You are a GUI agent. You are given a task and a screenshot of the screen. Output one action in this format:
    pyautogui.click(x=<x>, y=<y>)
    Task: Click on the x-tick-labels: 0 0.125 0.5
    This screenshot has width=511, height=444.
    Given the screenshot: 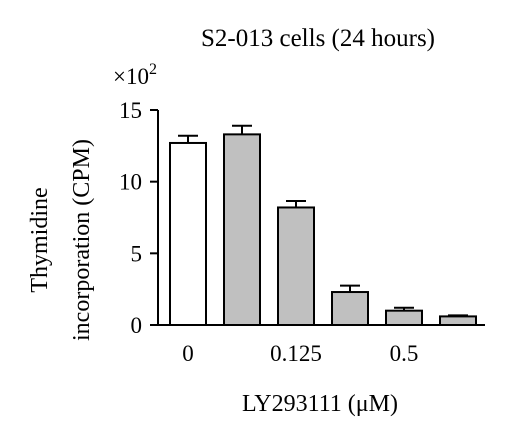 What is the action you would take?
    pyautogui.click(x=300, y=353)
    